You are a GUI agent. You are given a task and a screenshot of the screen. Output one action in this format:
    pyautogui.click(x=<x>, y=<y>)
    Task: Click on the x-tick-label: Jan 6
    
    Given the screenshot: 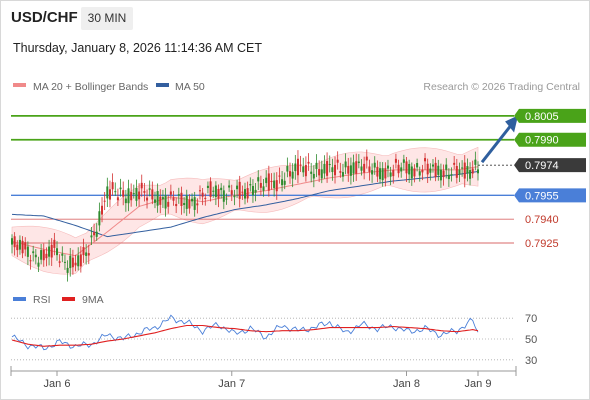 What is the action you would take?
    pyautogui.click(x=57, y=384)
    